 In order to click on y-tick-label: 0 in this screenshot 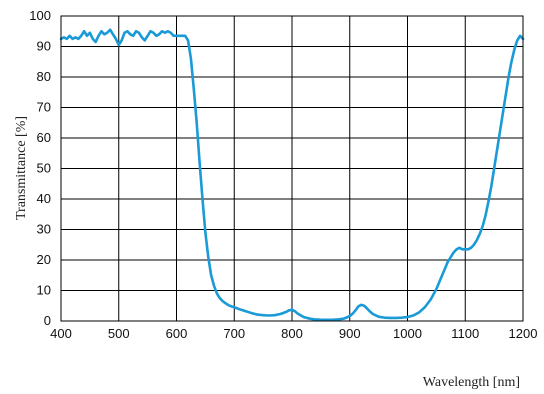, I will do `click(47, 320)`.